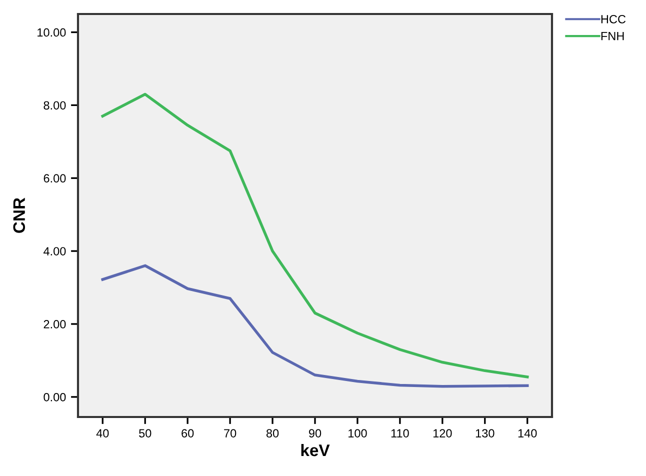  What do you see at coordinates (55, 397) in the screenshot?
I see `y-tick-label: 0.00` at bounding box center [55, 397].